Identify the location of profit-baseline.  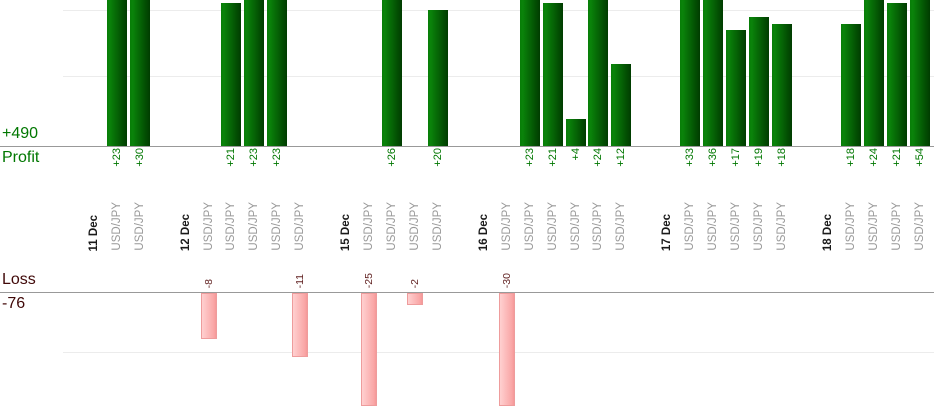
(467, 146).